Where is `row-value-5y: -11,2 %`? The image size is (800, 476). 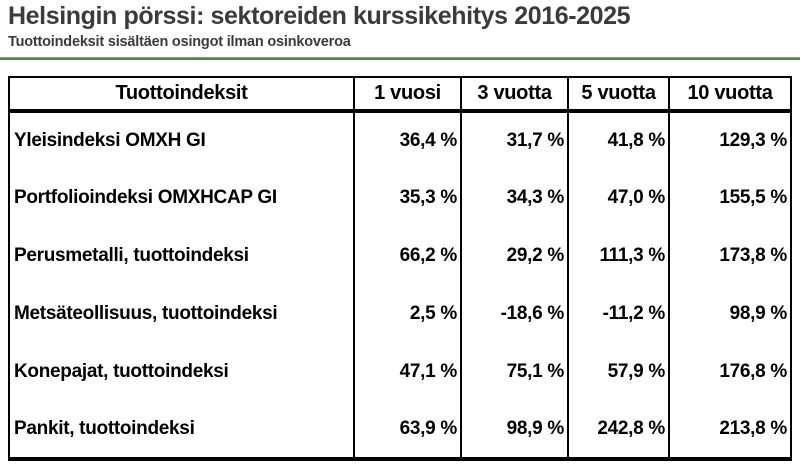 row-value-5y: -11,2 % is located at coordinates (618, 314).